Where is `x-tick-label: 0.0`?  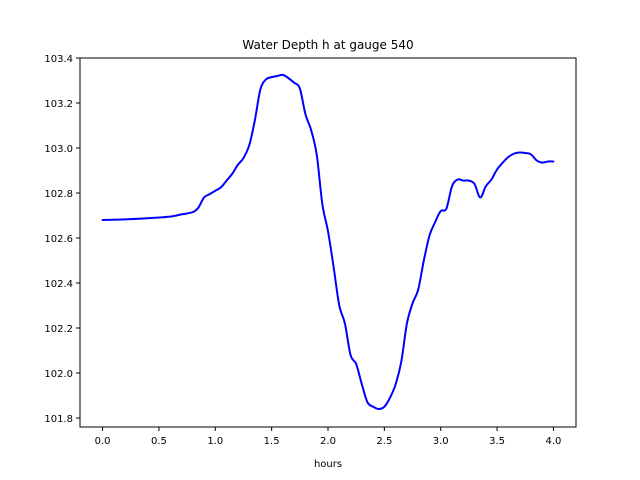 x-tick-label: 0.0 is located at coordinates (103, 441).